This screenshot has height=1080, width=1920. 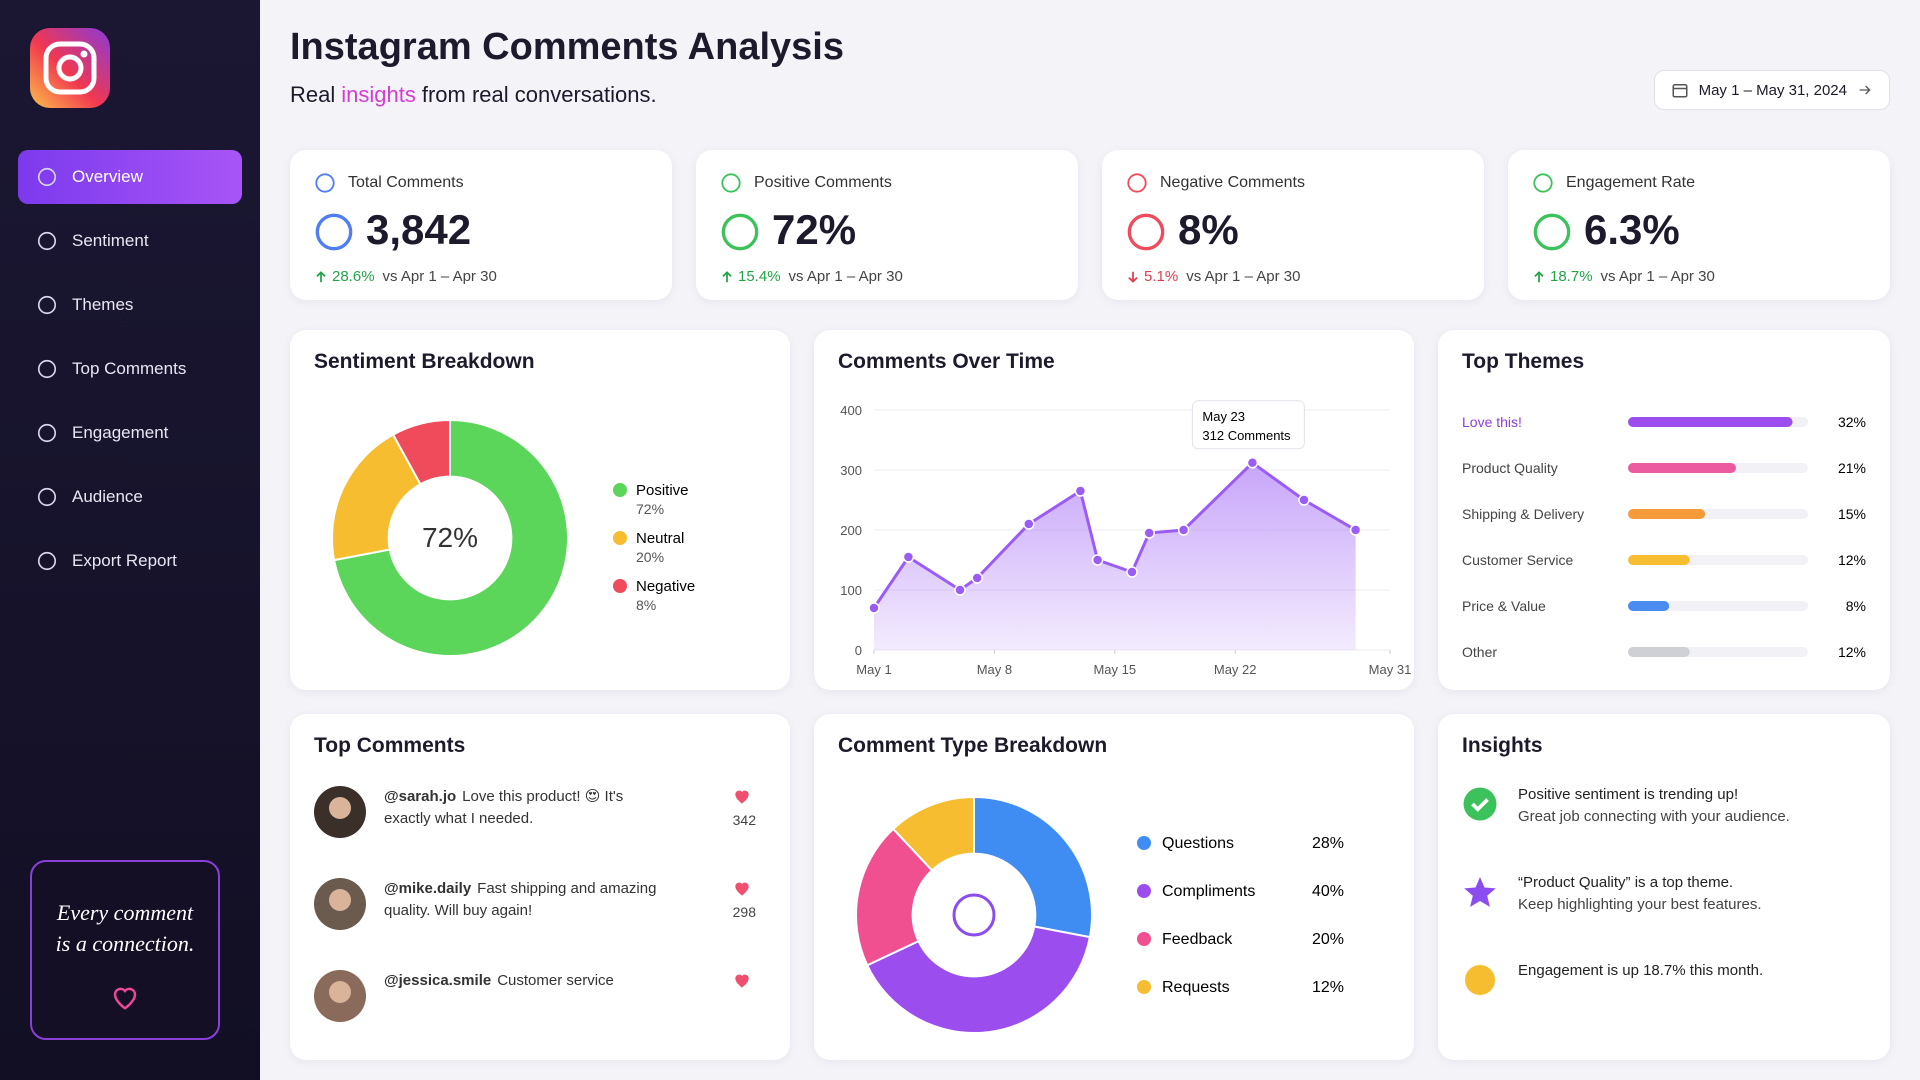 What do you see at coordinates (1852, 560) in the screenshot?
I see `bar-value-label: 12%` at bounding box center [1852, 560].